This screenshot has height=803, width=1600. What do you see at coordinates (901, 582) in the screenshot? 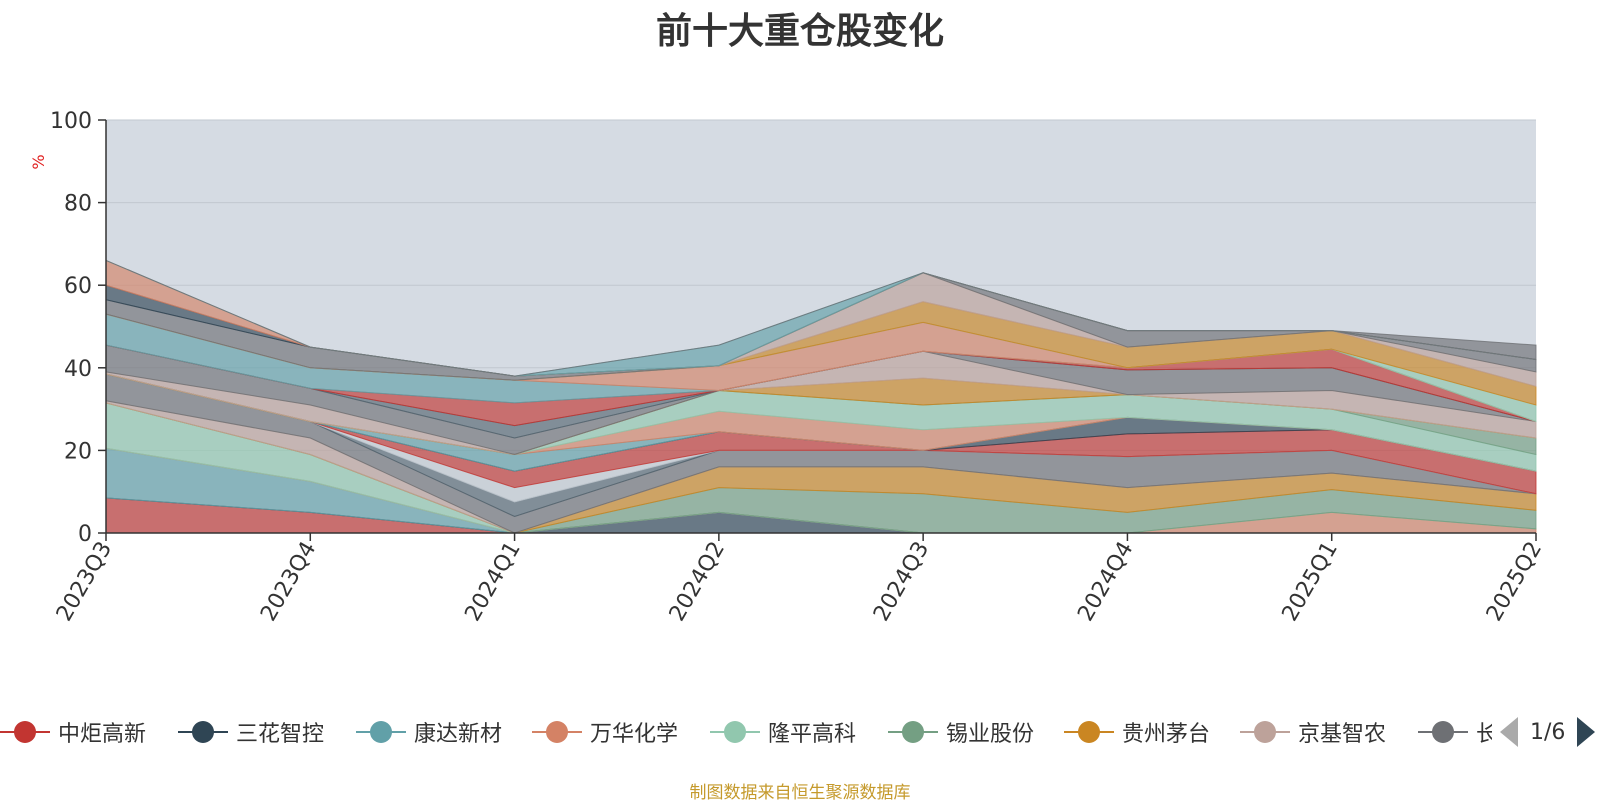
I see `x-tick-label: 2024Q3` at bounding box center [901, 582].